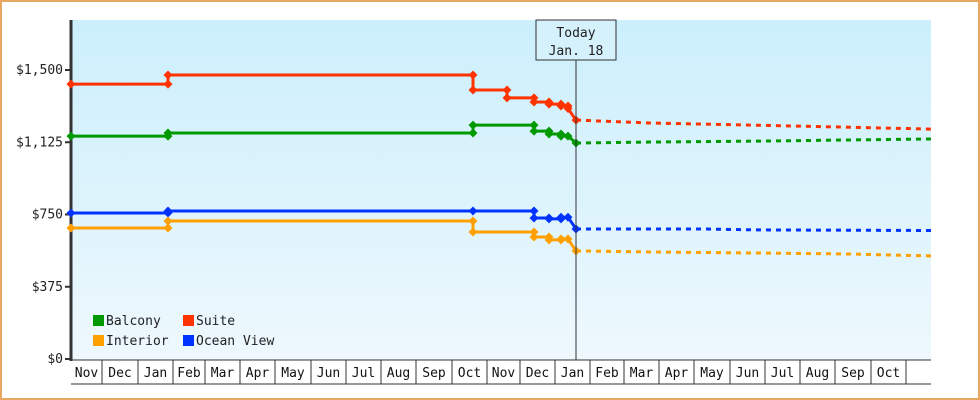 The width and height of the screenshot is (980, 400). What do you see at coordinates (576, 51) in the screenshot?
I see `today-date: Jan. 18` at bounding box center [576, 51].